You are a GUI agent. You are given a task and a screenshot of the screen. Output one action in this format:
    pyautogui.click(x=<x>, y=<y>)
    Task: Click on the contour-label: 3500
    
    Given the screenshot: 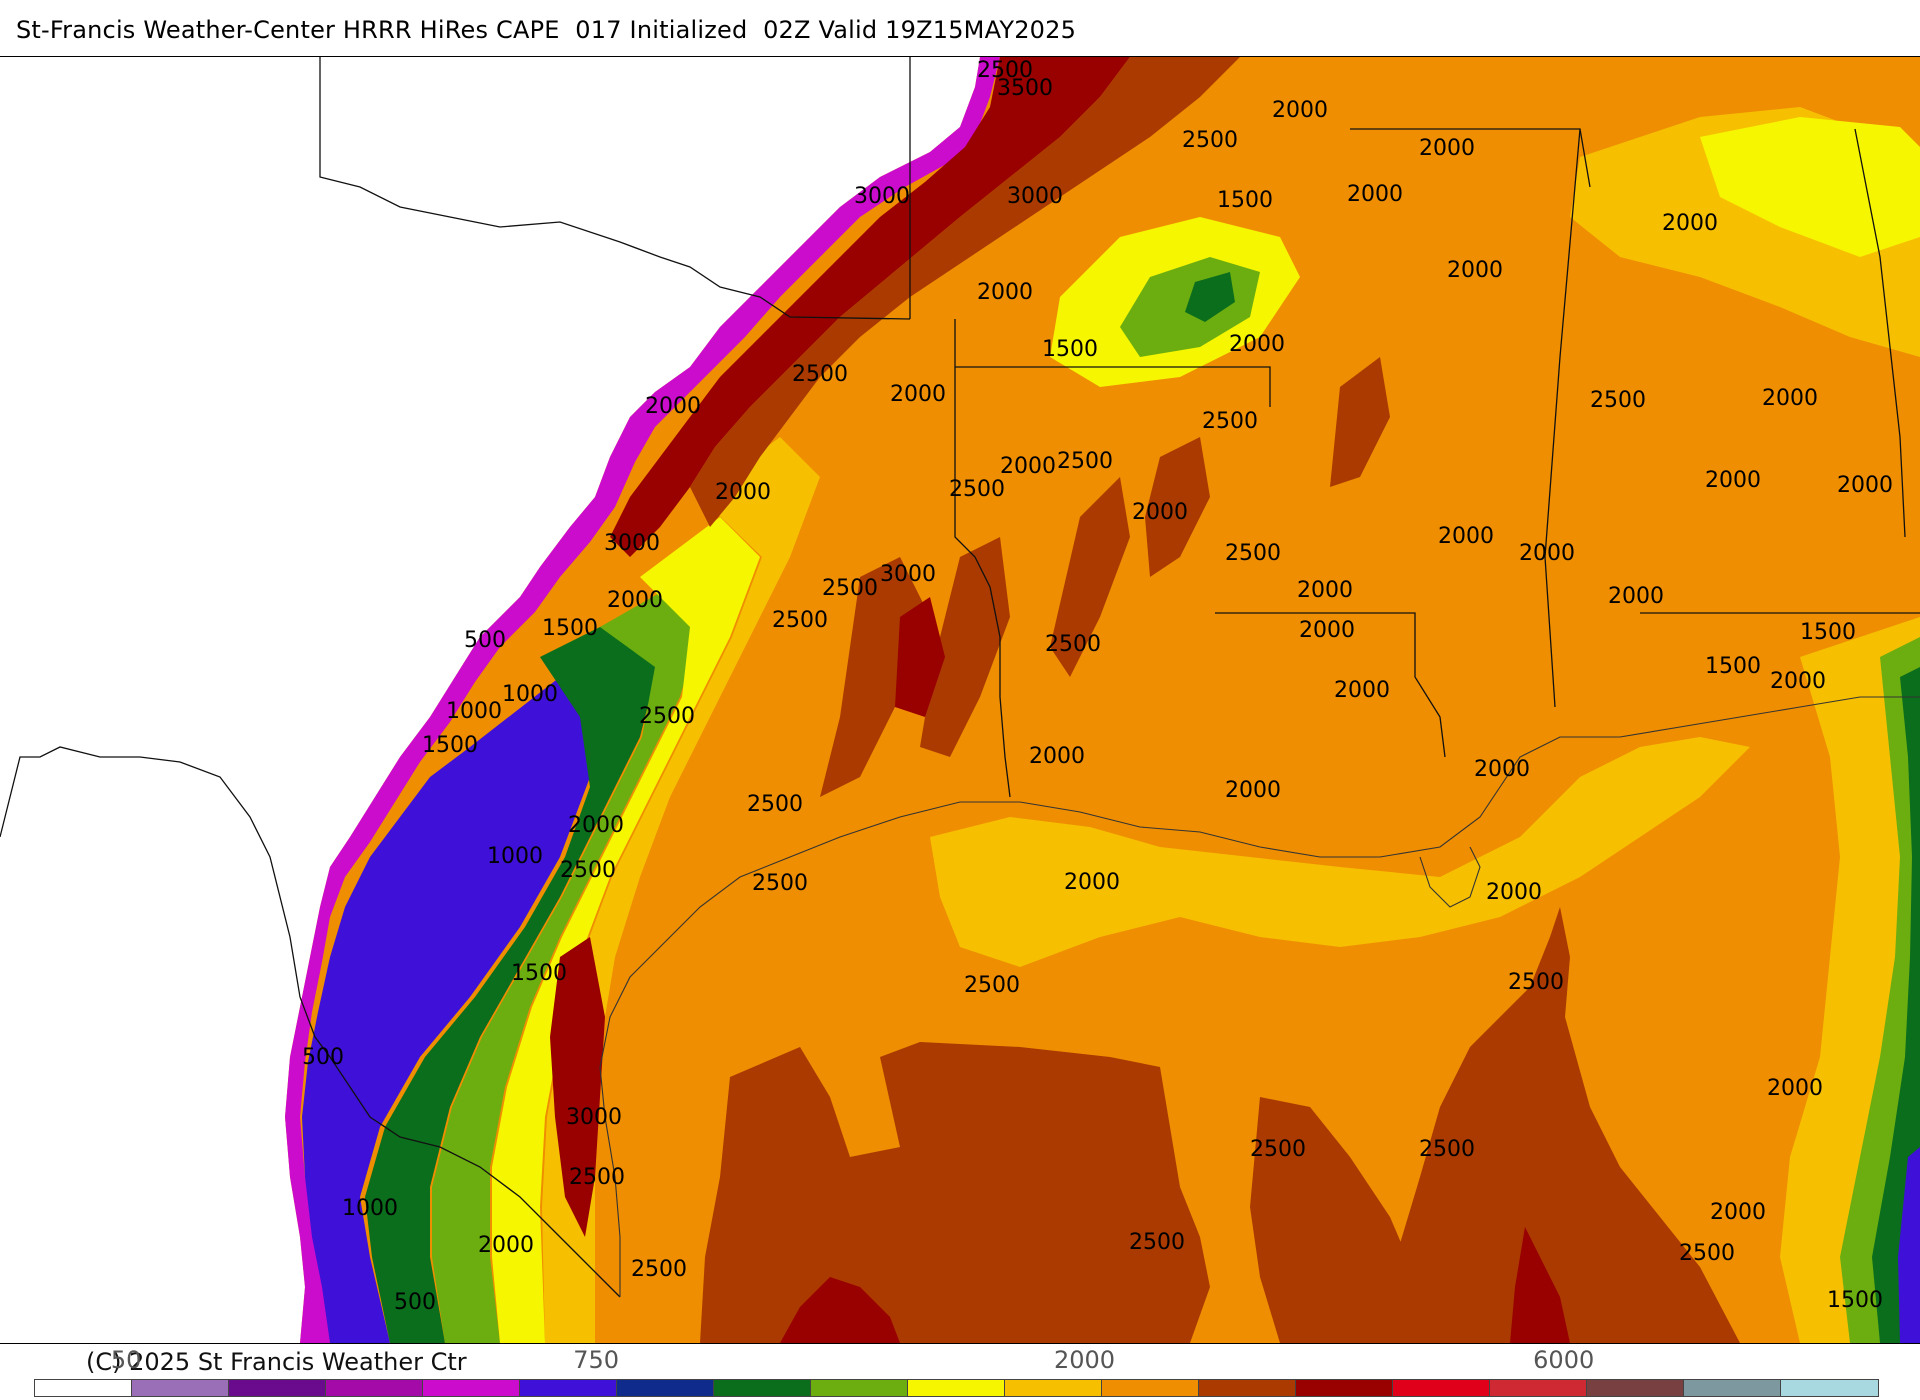 What is the action you would take?
    pyautogui.click(x=1025, y=88)
    